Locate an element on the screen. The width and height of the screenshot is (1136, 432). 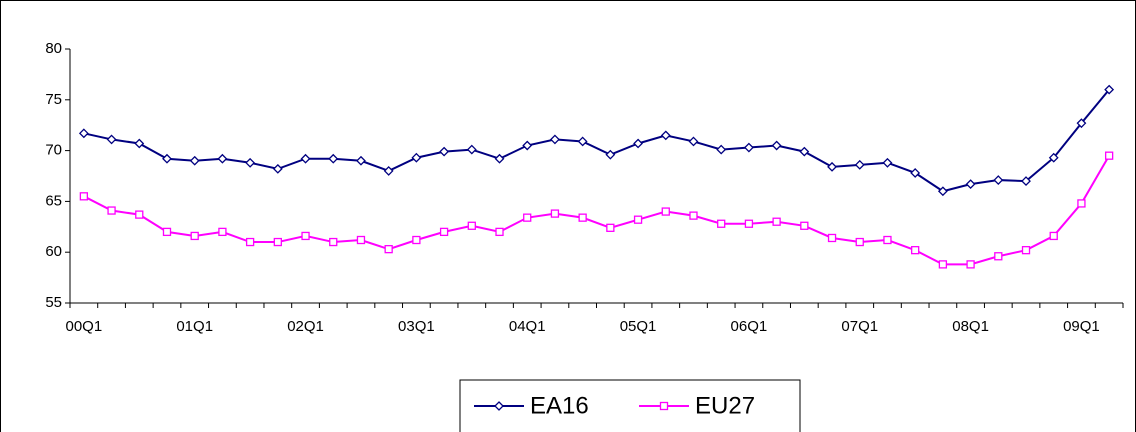
y-tick-label: 60 is located at coordinates (53, 251).